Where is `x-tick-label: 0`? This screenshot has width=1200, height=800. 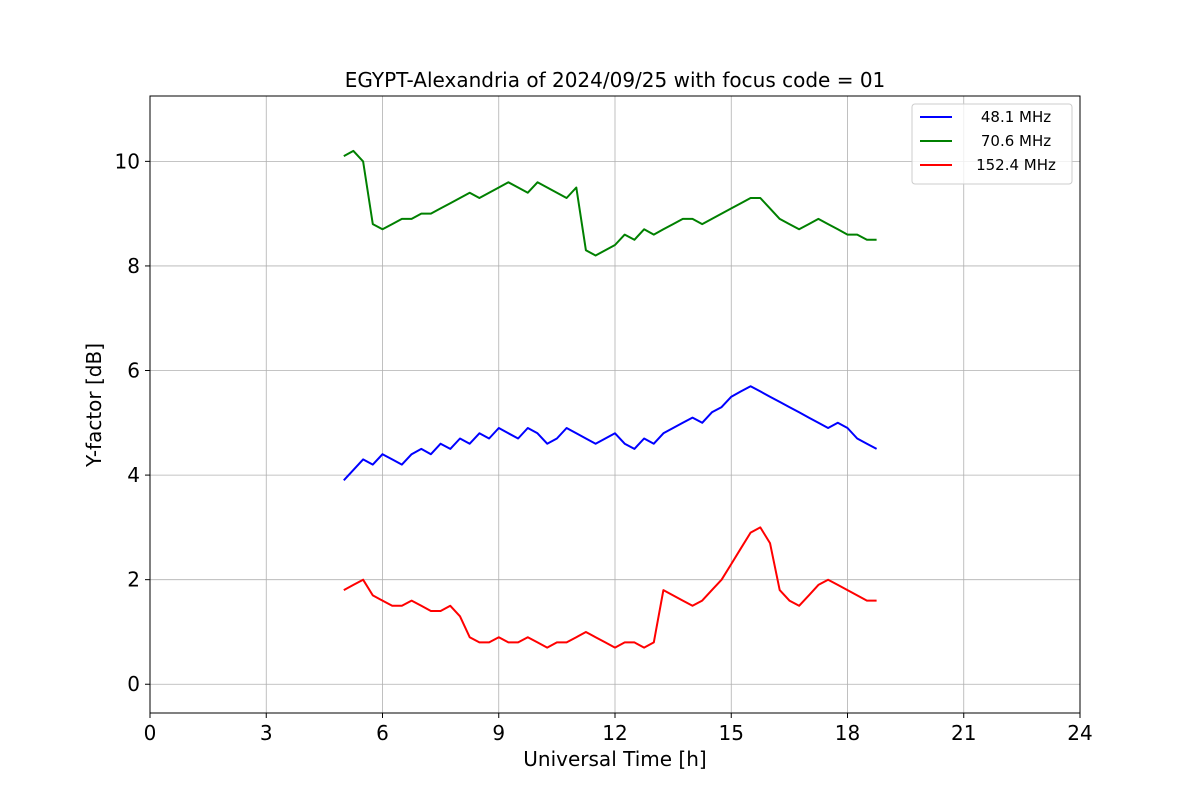
x-tick-label: 0 is located at coordinates (150, 733).